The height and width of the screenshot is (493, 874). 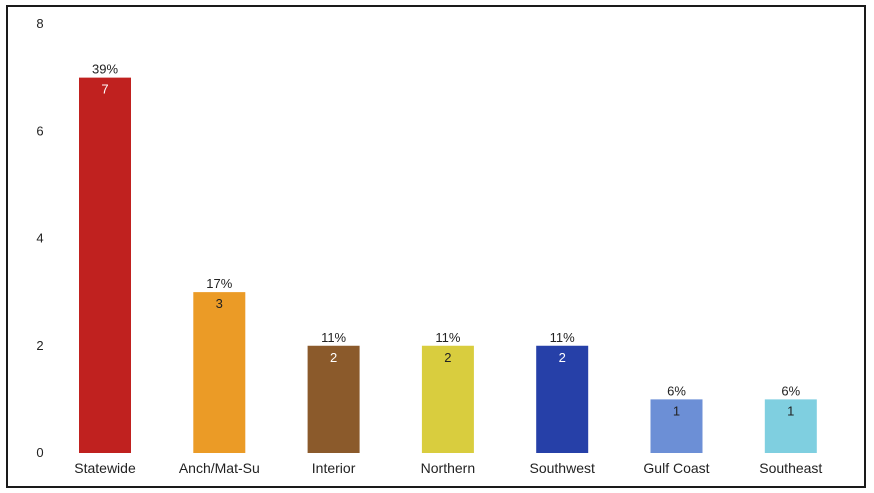 I want to click on y-tick-label: 2, so click(x=39, y=345).